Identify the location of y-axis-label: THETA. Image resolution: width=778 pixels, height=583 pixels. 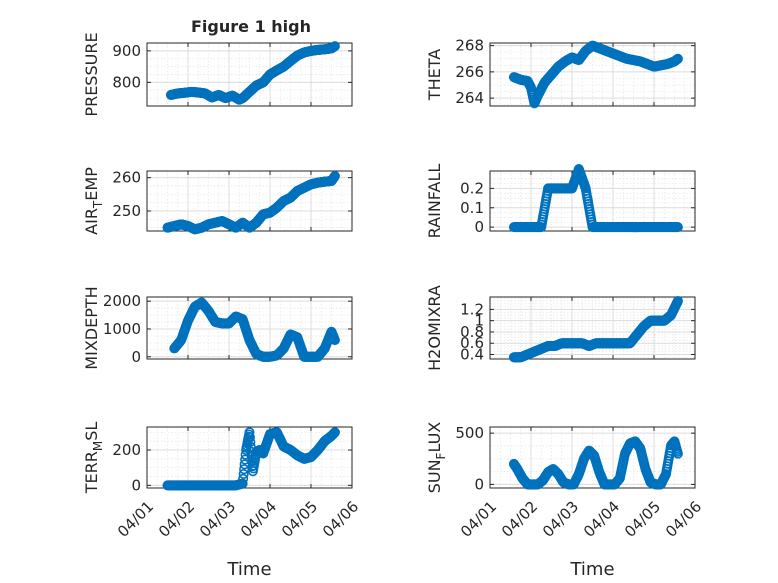
(434, 75).